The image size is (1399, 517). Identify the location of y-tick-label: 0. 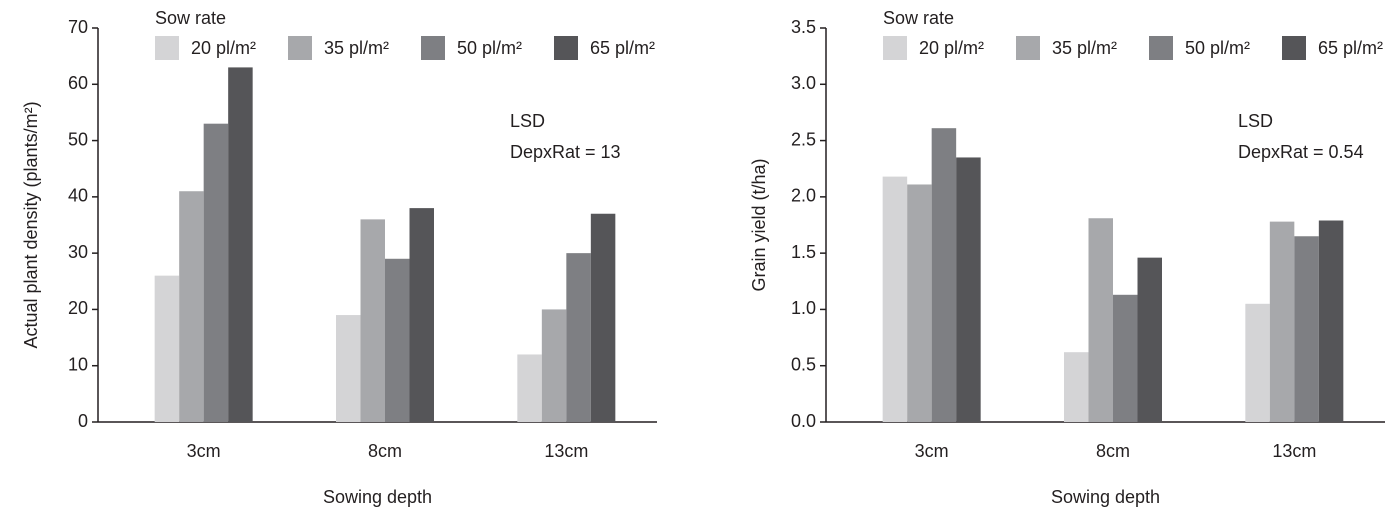
(83, 421).